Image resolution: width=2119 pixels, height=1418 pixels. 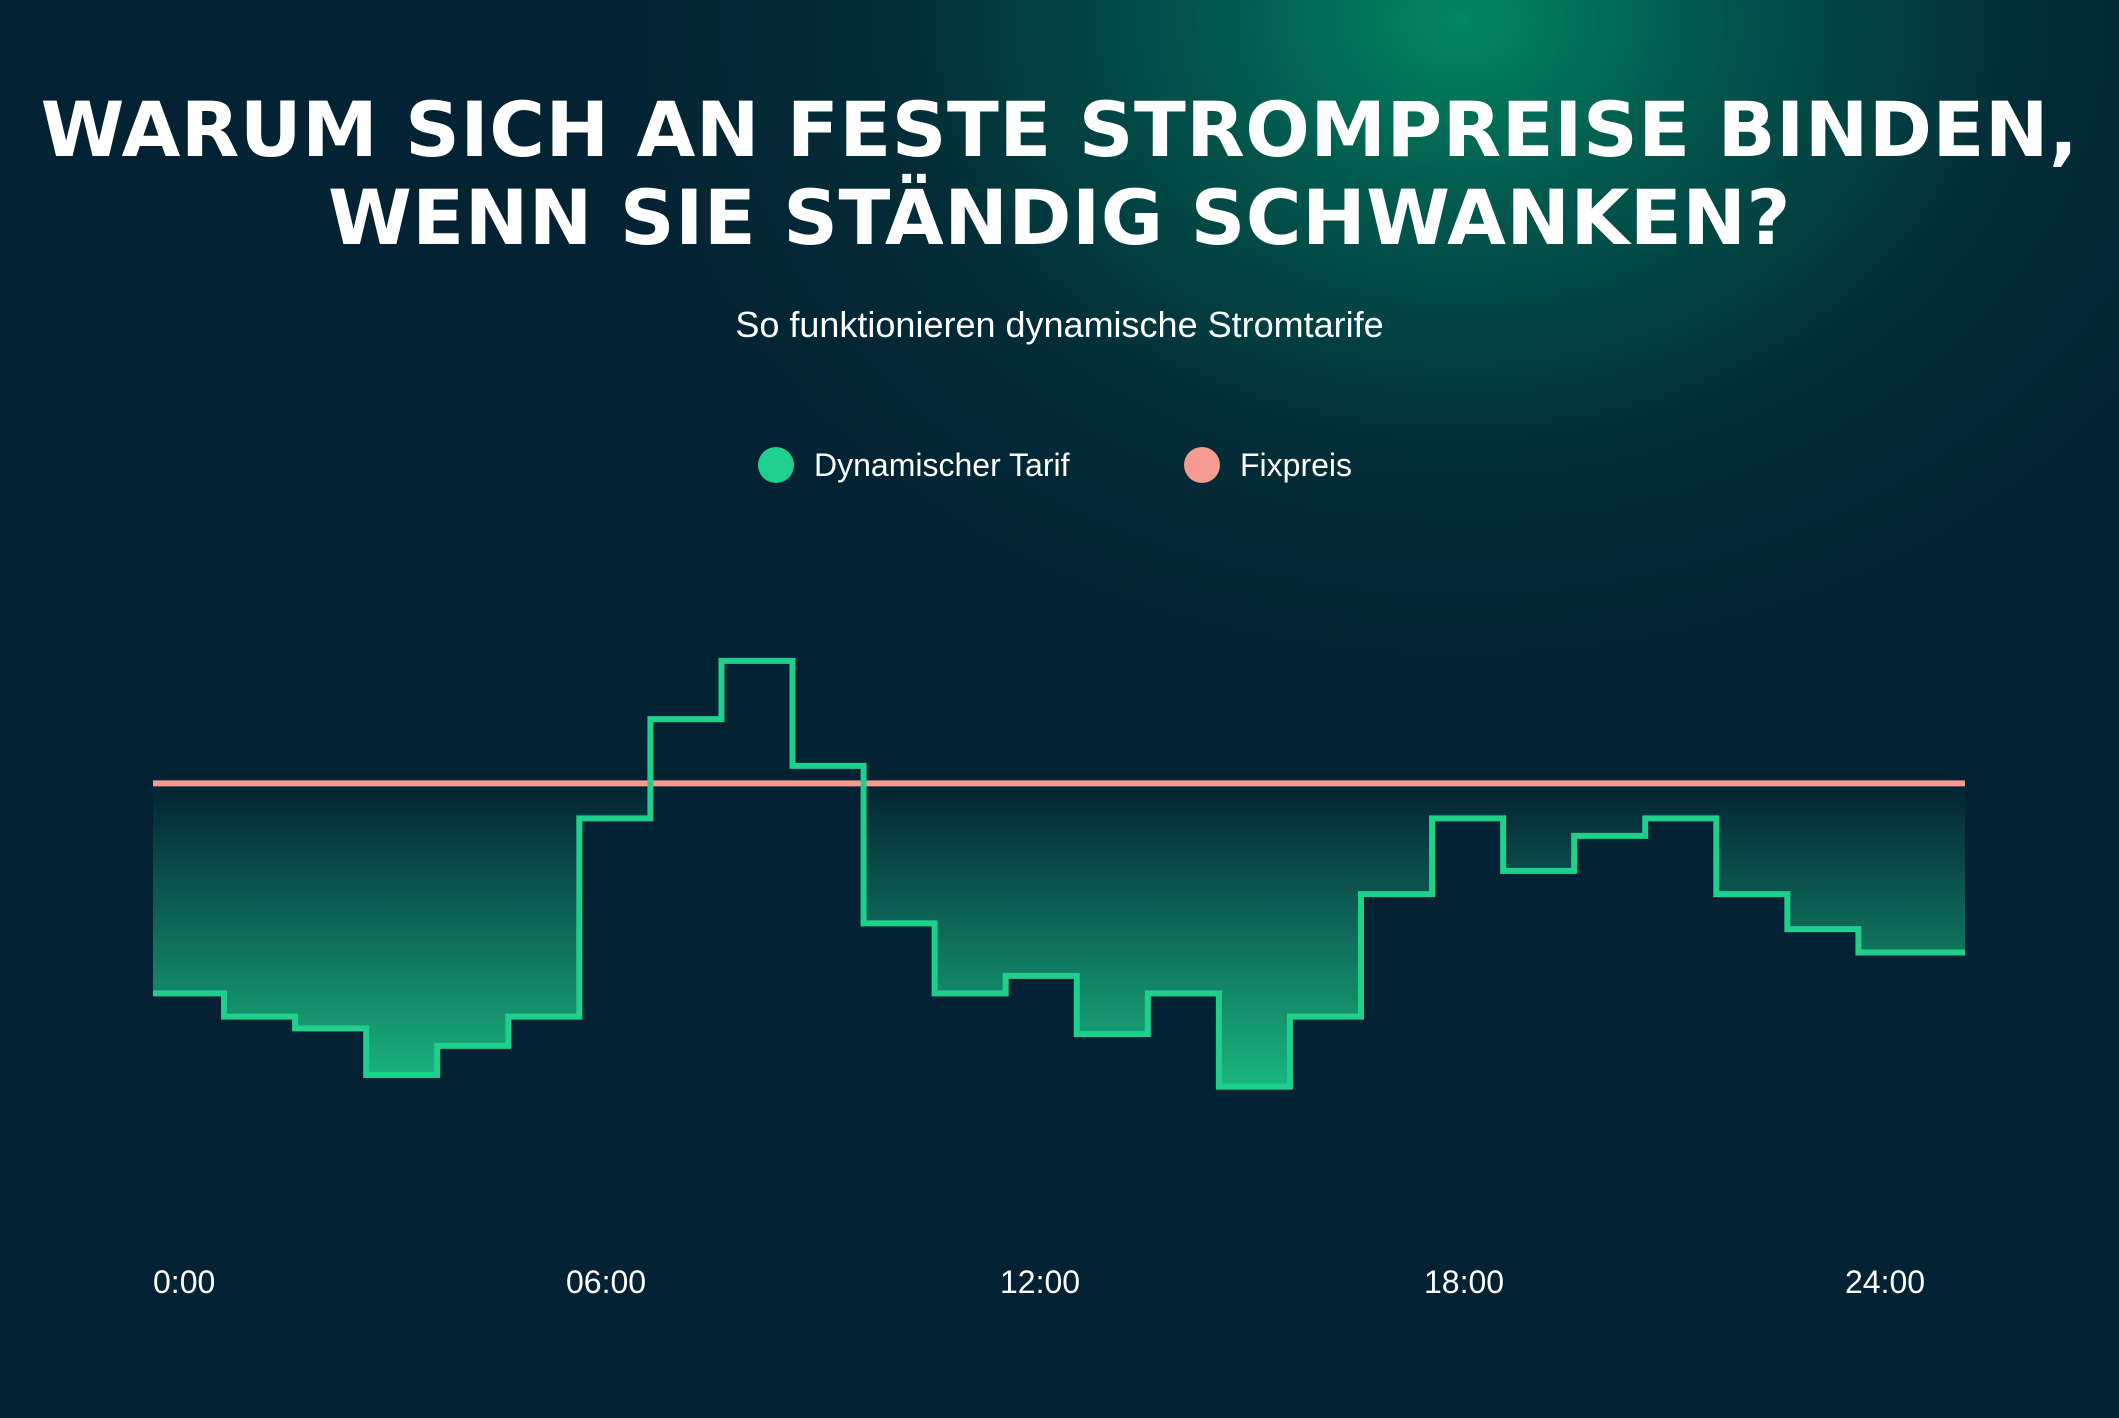 What do you see at coordinates (1885, 1282) in the screenshot?
I see `x-tick-label: 24:00` at bounding box center [1885, 1282].